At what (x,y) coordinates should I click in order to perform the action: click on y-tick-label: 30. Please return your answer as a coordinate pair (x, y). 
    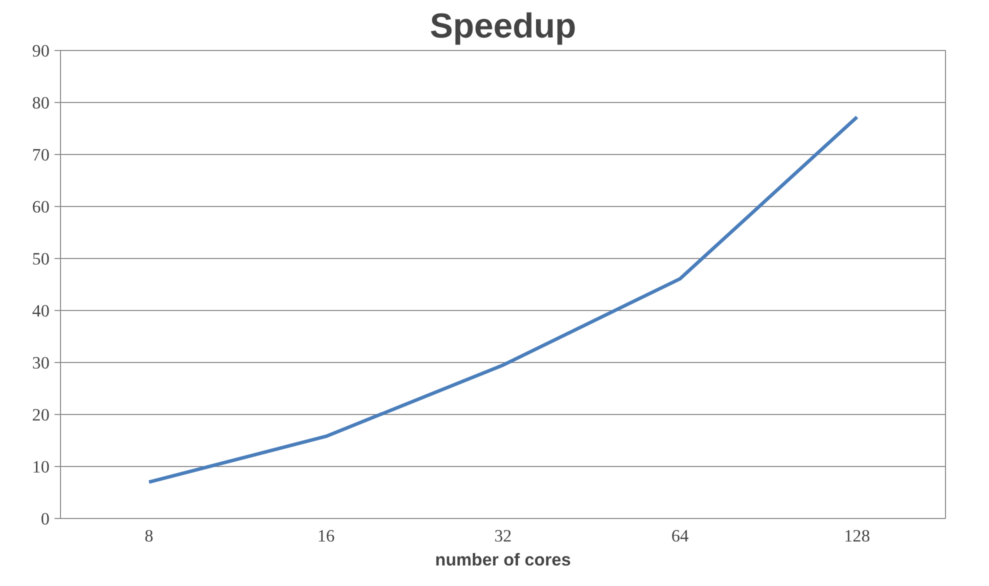
    Looking at the image, I should click on (41, 363).